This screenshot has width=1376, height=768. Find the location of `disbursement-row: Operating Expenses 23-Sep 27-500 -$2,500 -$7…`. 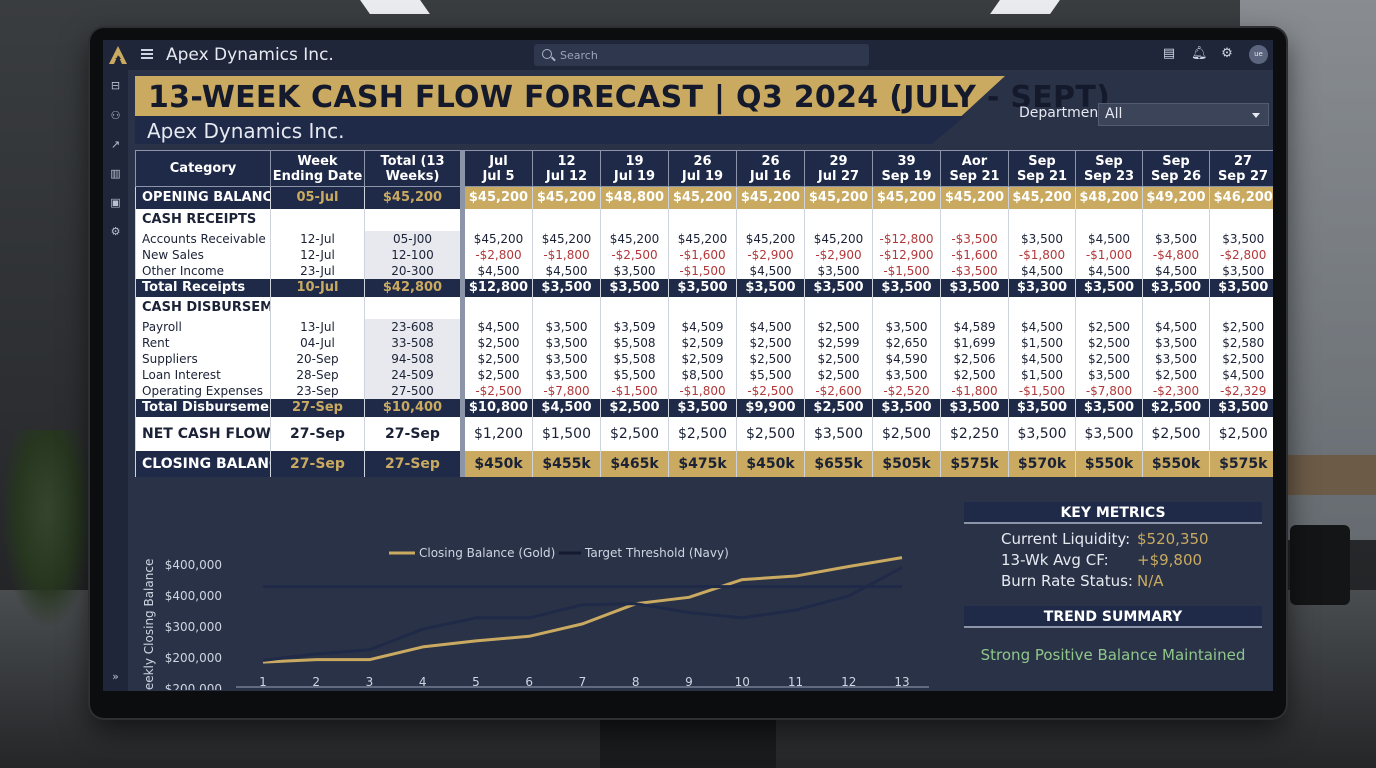

disbursement-row: Operating Expenses 23-Sep 27-500 -$2,500 -$7… is located at coordinates (704, 390).